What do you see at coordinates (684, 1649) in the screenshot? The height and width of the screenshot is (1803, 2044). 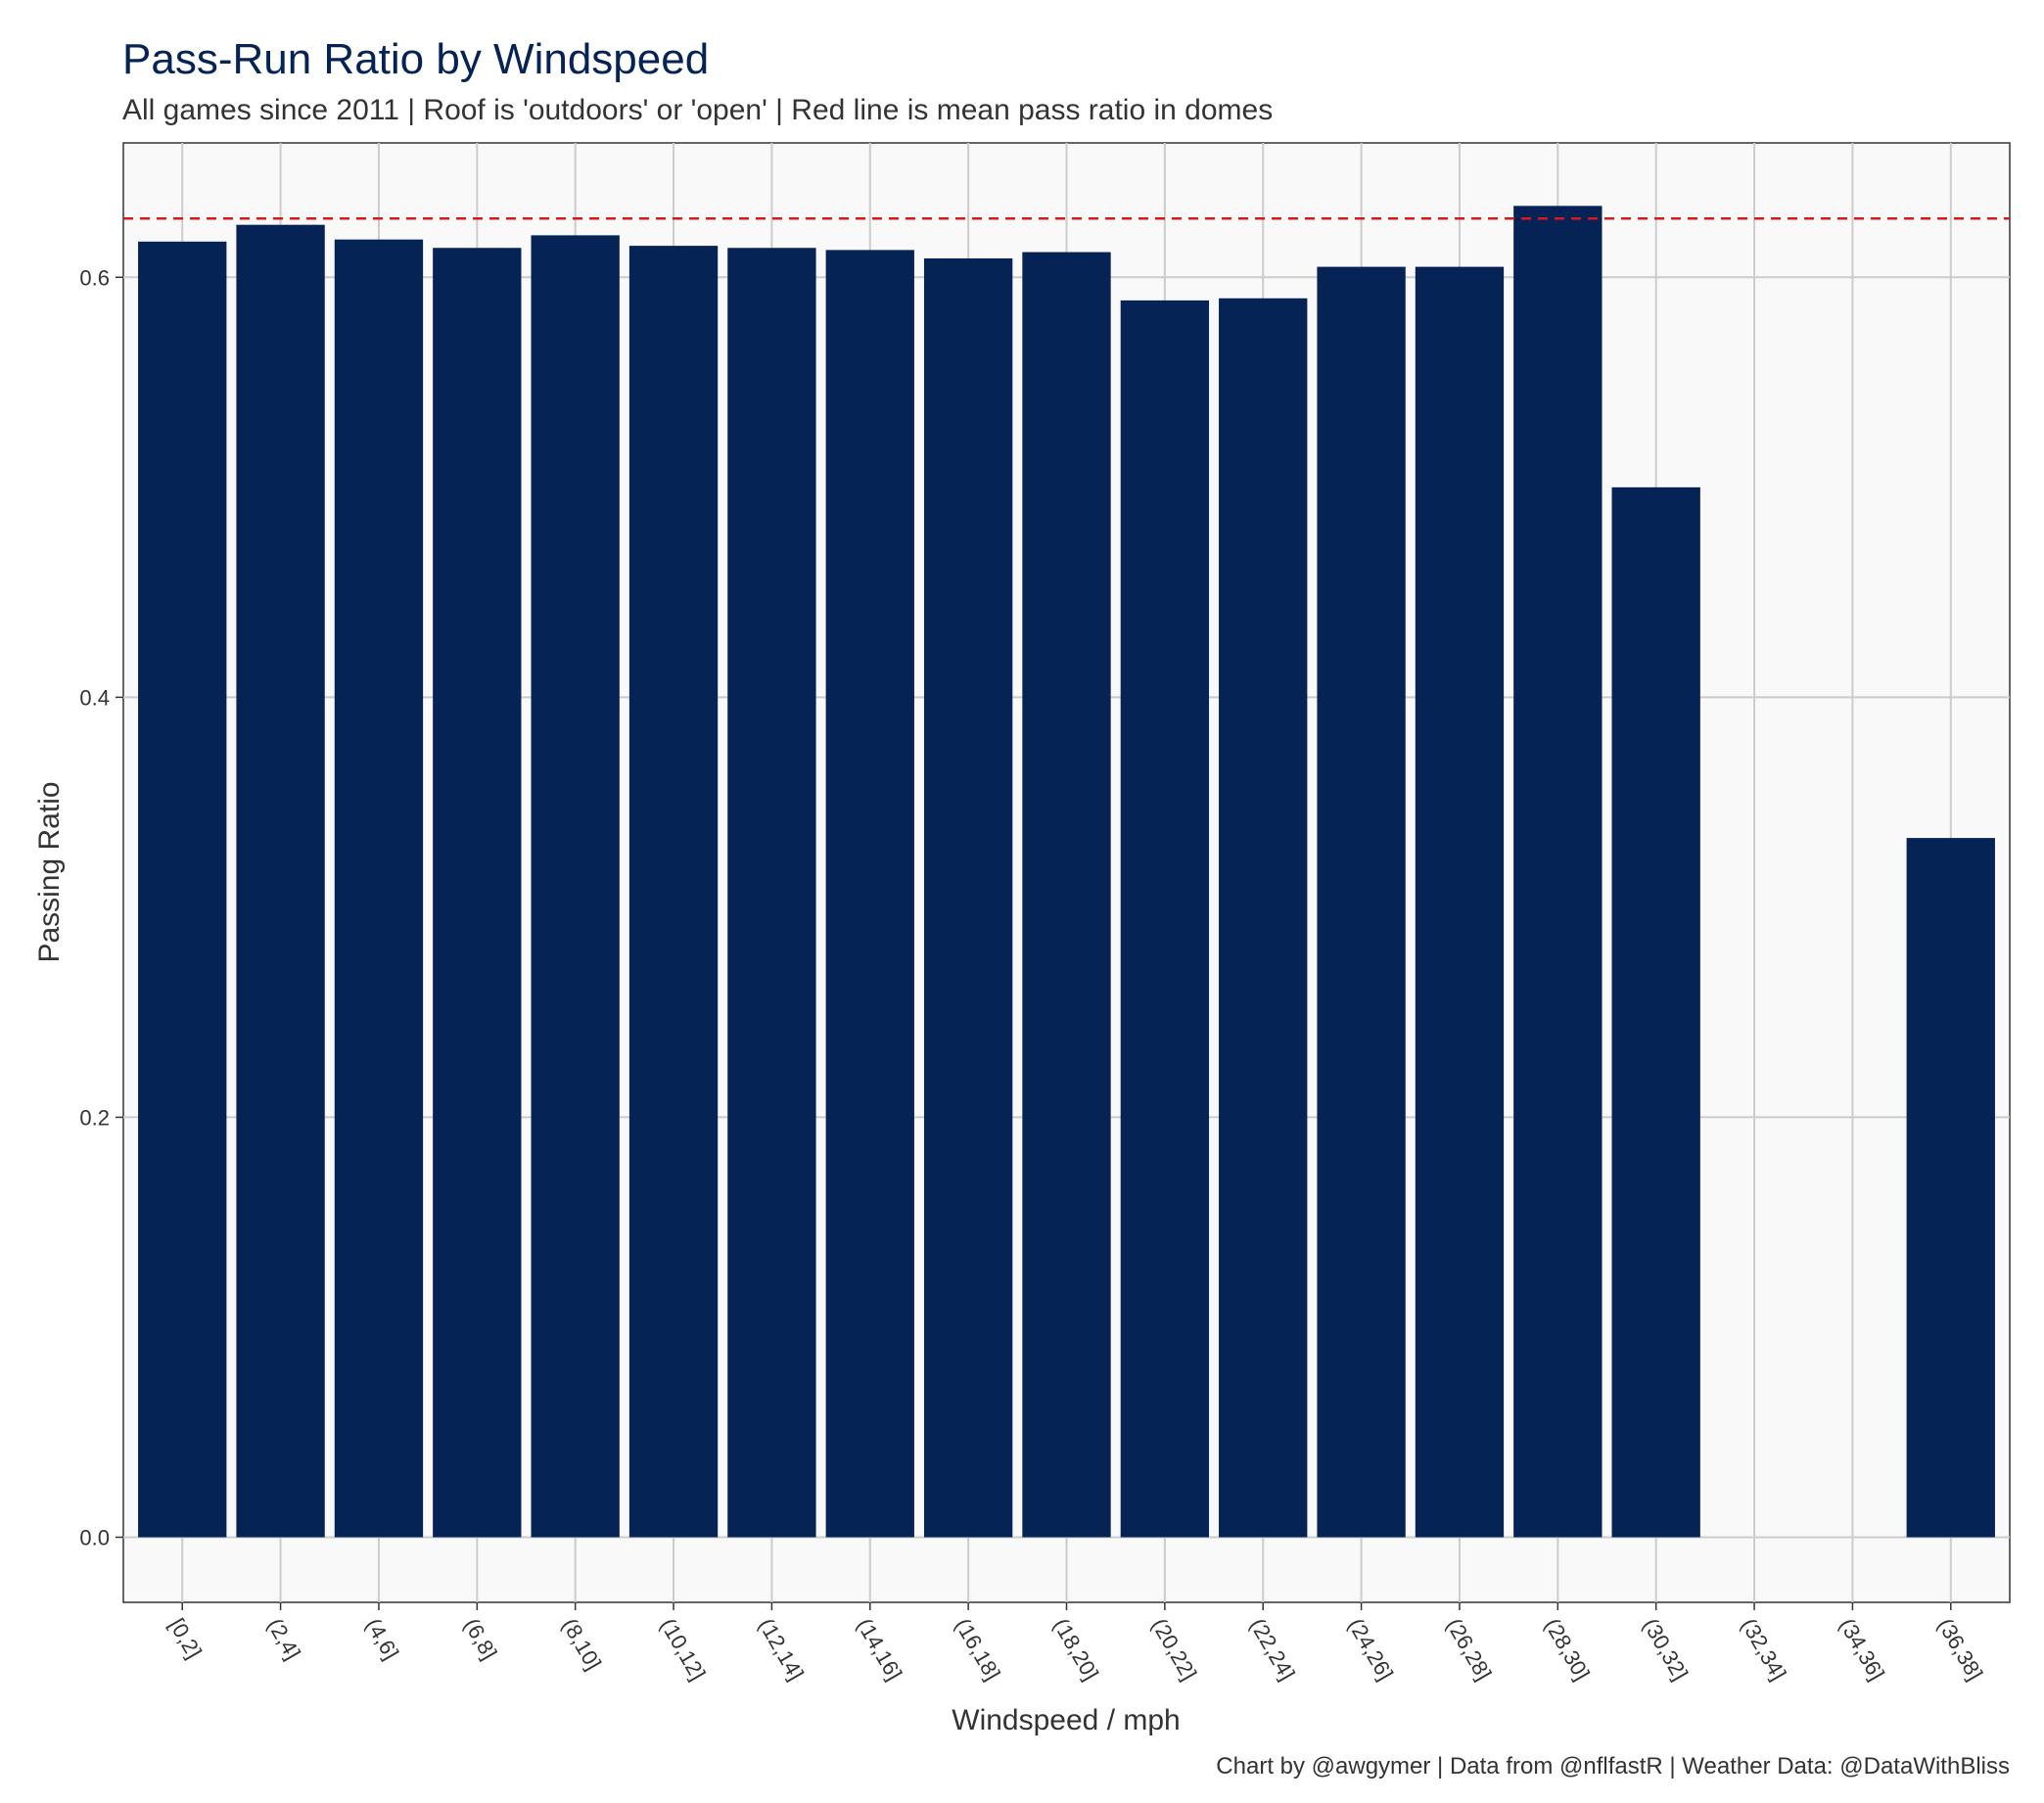 I see `x-tick-label: (10,12]` at bounding box center [684, 1649].